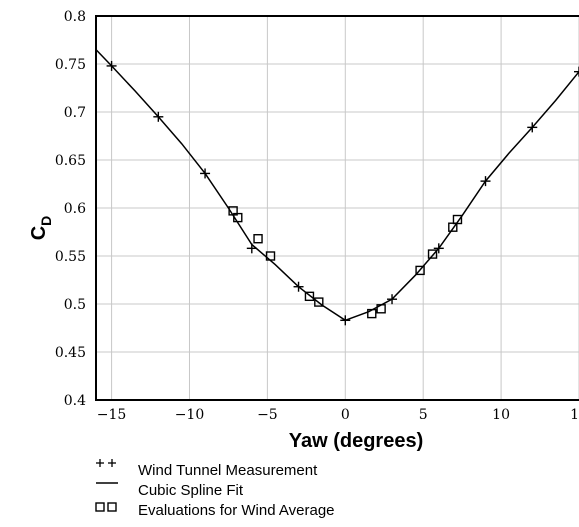 This screenshot has width=579, height=527. Describe the element at coordinates (356, 441) in the screenshot. I see `x-axis-title: Yaw (degrees)` at that location.